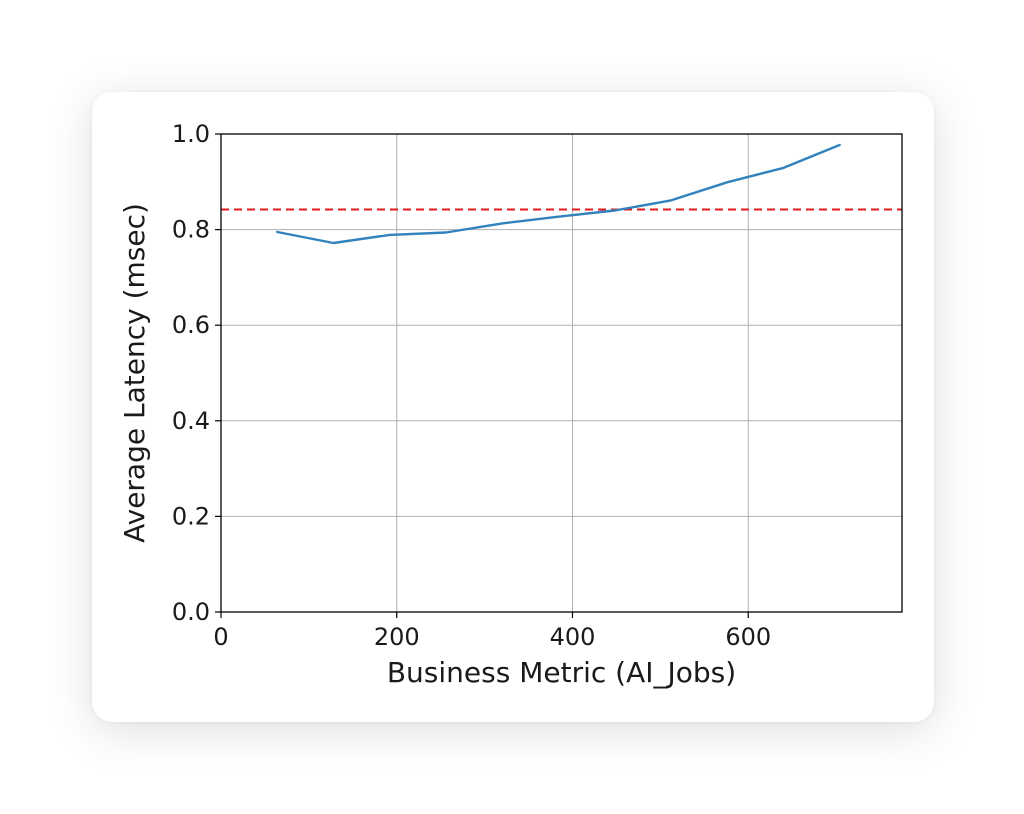 The height and width of the screenshot is (814, 1024). I want to click on y-tick-label: 1.0, so click(191, 134).